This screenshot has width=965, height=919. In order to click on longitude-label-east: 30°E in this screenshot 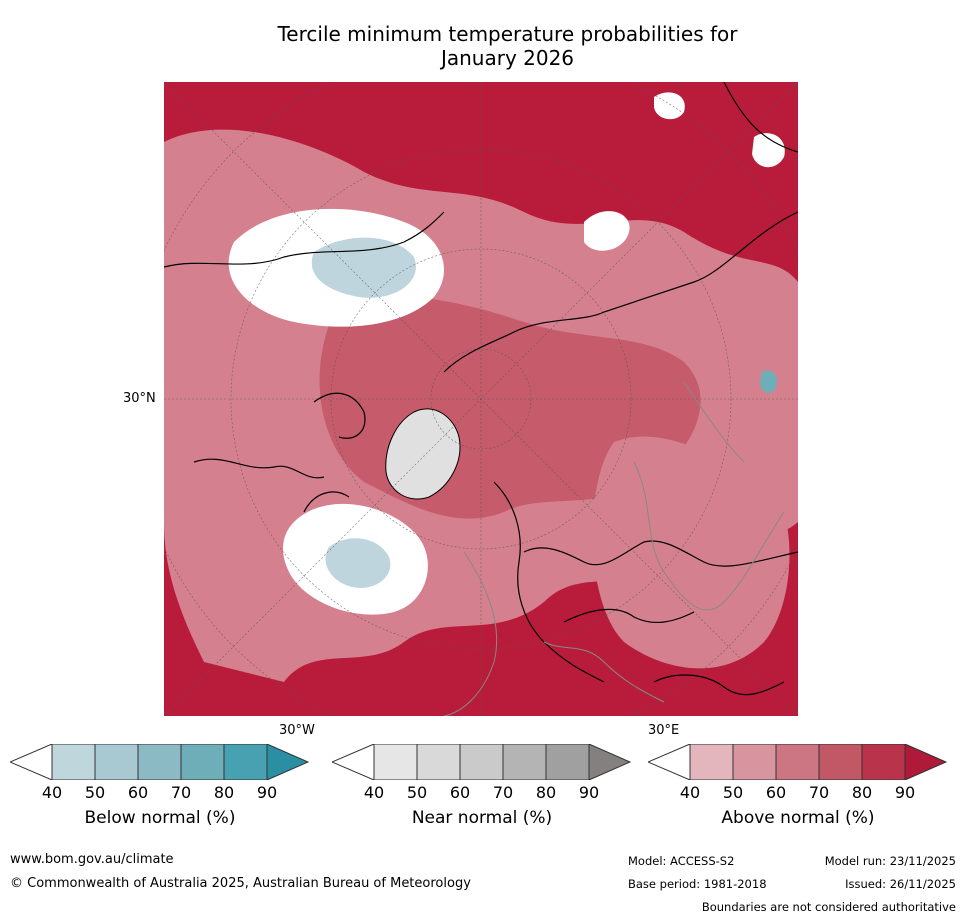, I will do `click(664, 730)`.